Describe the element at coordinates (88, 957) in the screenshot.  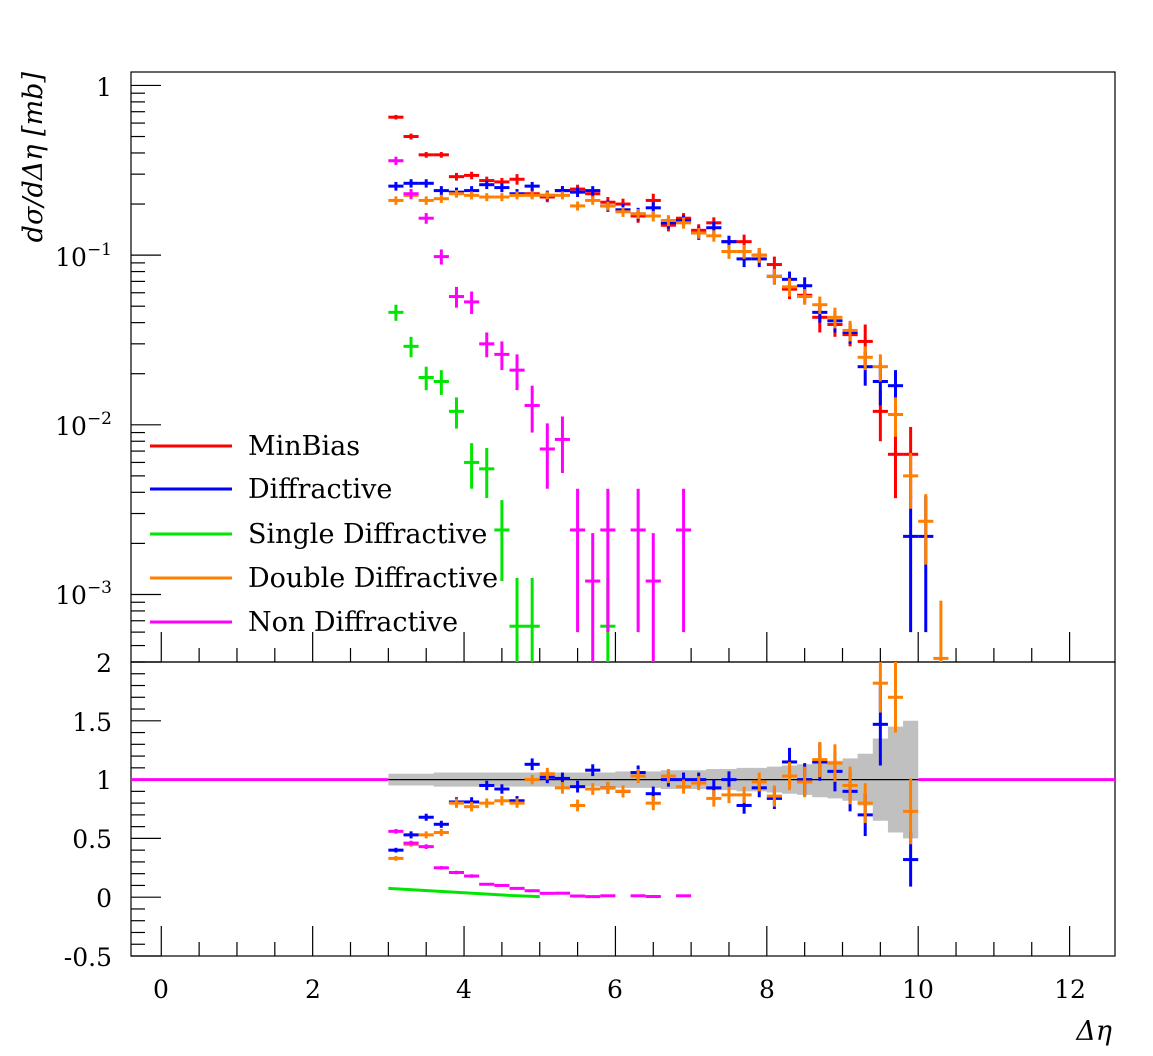
I see `ratio-y-tick--0.5: -0.5` at that location.